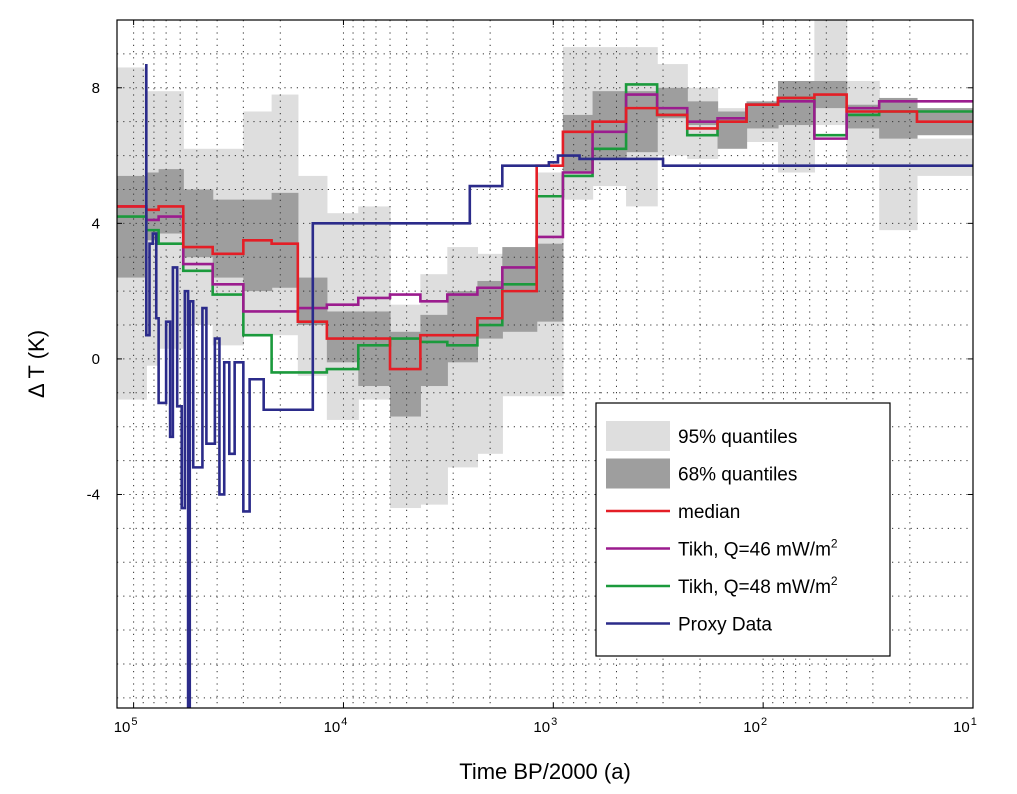 Image resolution: width=1017 pixels, height=794 pixels. What do you see at coordinates (96, 359) in the screenshot?
I see `y-tick-label: 0` at bounding box center [96, 359].